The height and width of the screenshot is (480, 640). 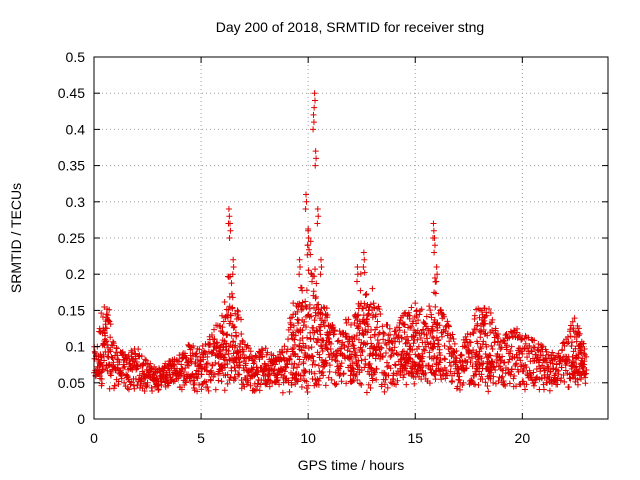 I want to click on y-tick-label: 0.25, so click(x=71, y=238).